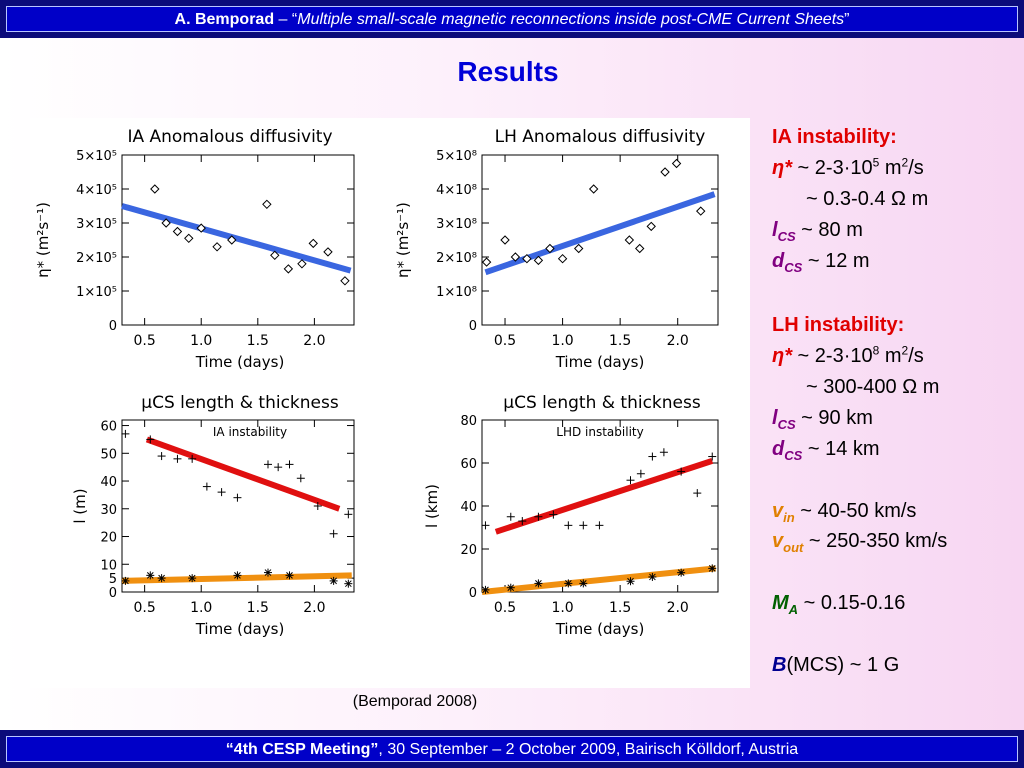  Describe the element at coordinates (822, 419) in the screenshot. I see `lh-length-line: lCS ~ 90 km` at that location.